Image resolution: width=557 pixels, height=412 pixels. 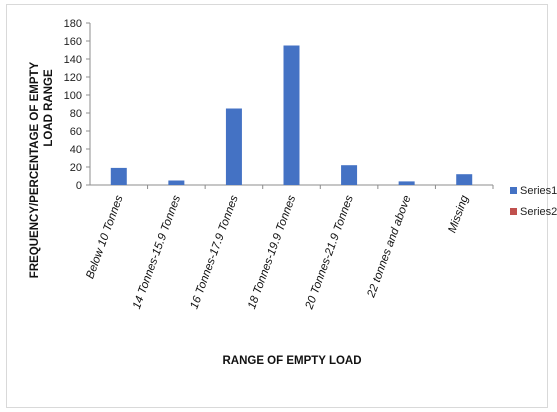 I want to click on category-label: Missing, so click(x=458, y=213).